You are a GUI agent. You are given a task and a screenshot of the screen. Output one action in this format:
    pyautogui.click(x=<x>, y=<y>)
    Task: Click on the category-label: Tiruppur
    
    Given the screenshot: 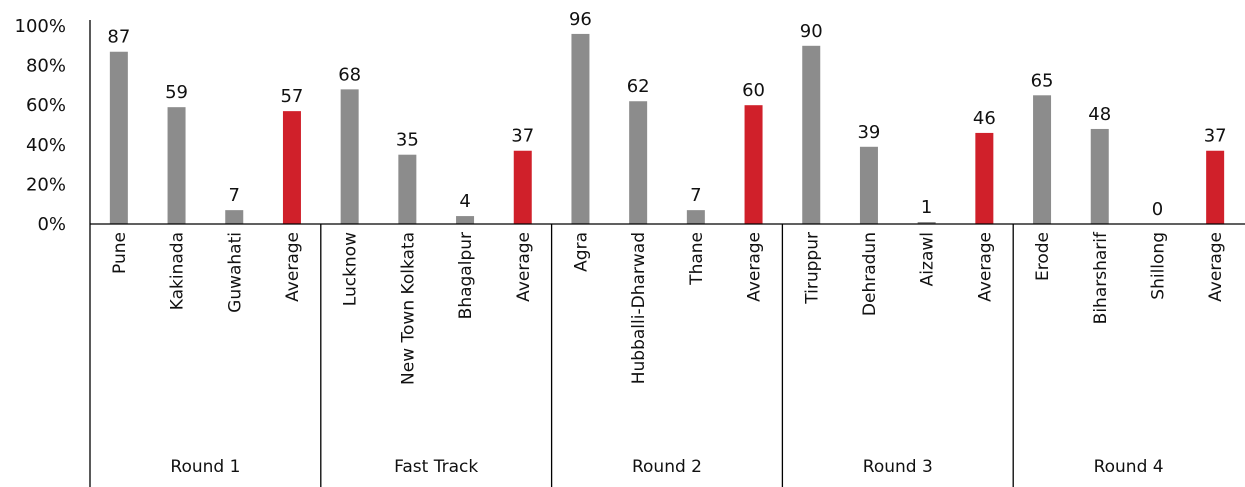 What is the action you would take?
    pyautogui.click(x=812, y=268)
    